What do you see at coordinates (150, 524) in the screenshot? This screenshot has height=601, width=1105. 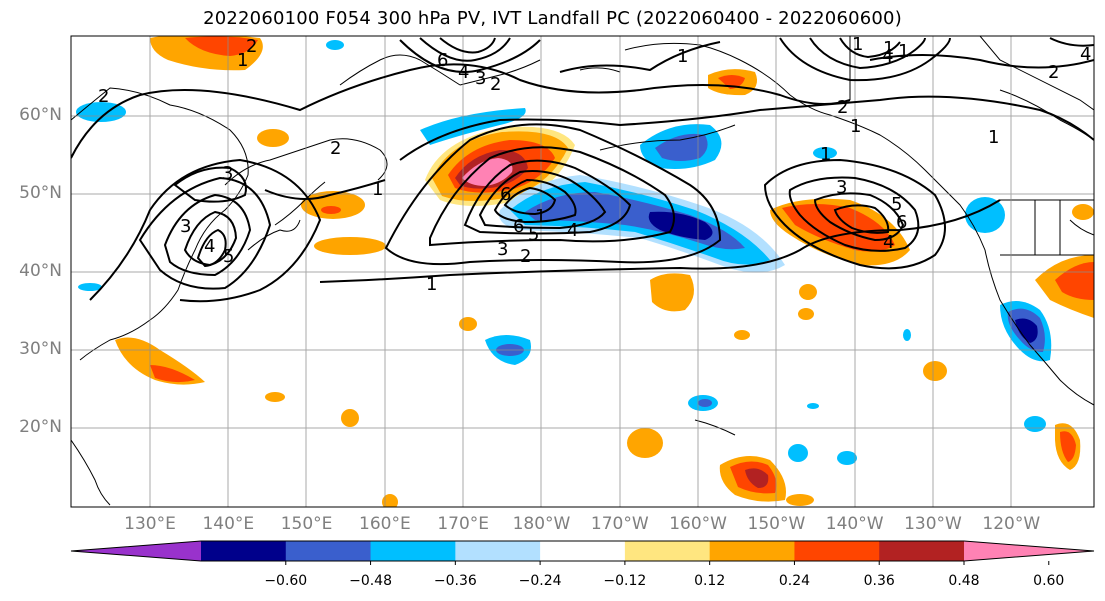 I see `longitude-label: 130°E` at bounding box center [150, 524].